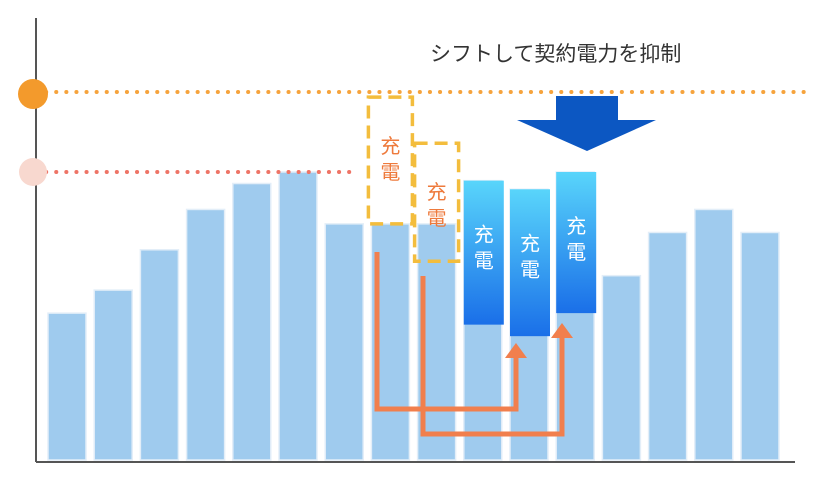 This screenshot has width=819, height=498. Describe the element at coordinates (562, 330) in the screenshot. I see `shift-arrow-2-head` at that location.